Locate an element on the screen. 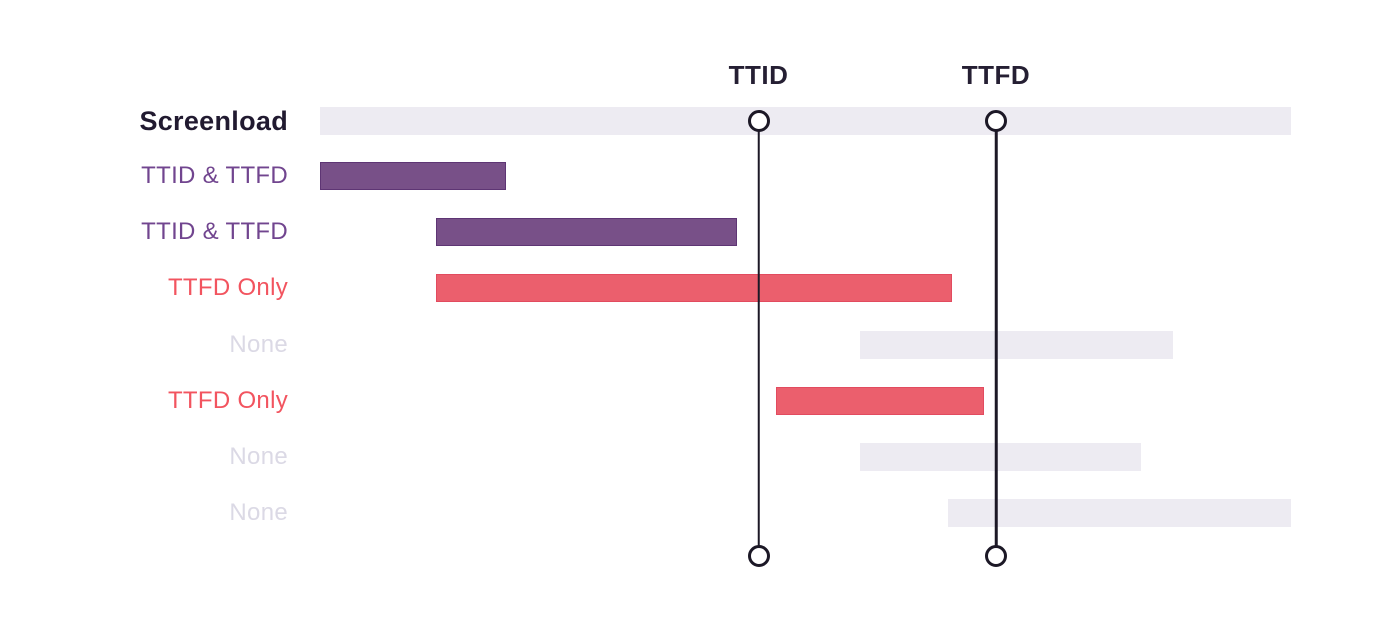  ttid-marker-line is located at coordinates (758, 338).